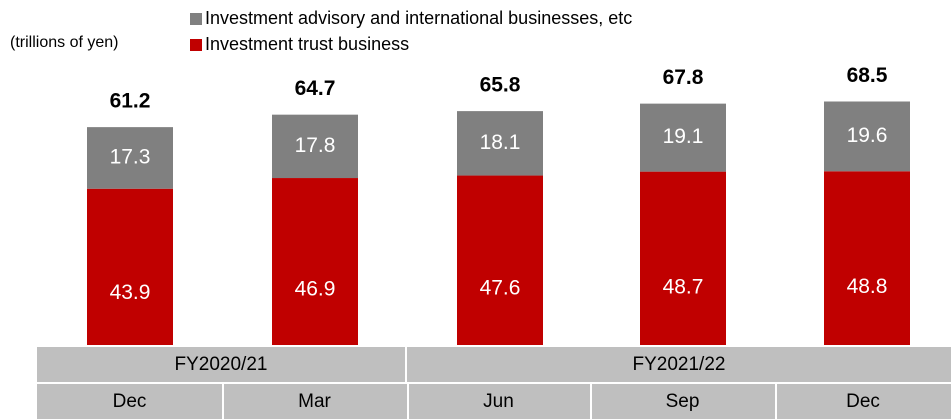  Describe the element at coordinates (683, 77) in the screenshot. I see `total-label: 67.8` at that location.